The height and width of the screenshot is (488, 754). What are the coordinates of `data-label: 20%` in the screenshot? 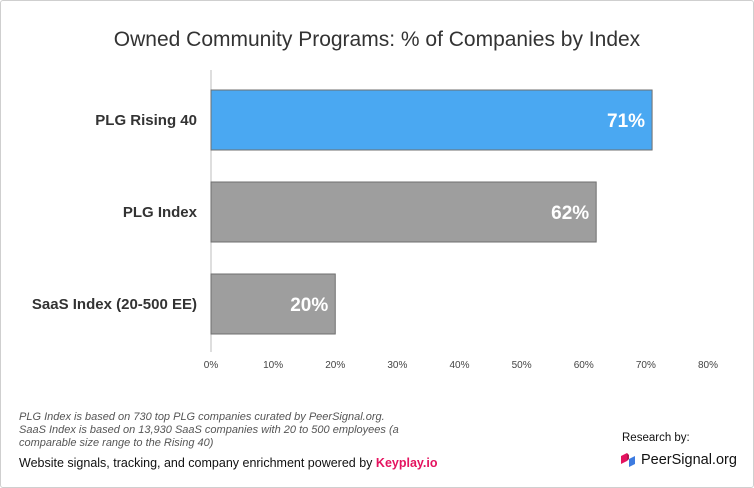 It's located at (309, 305).